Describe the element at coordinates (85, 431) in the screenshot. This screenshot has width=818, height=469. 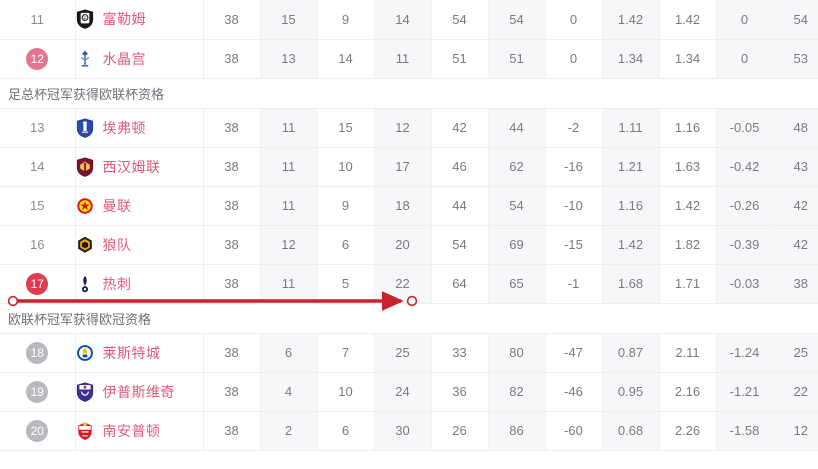
I see `southampton-crest-icon` at that location.